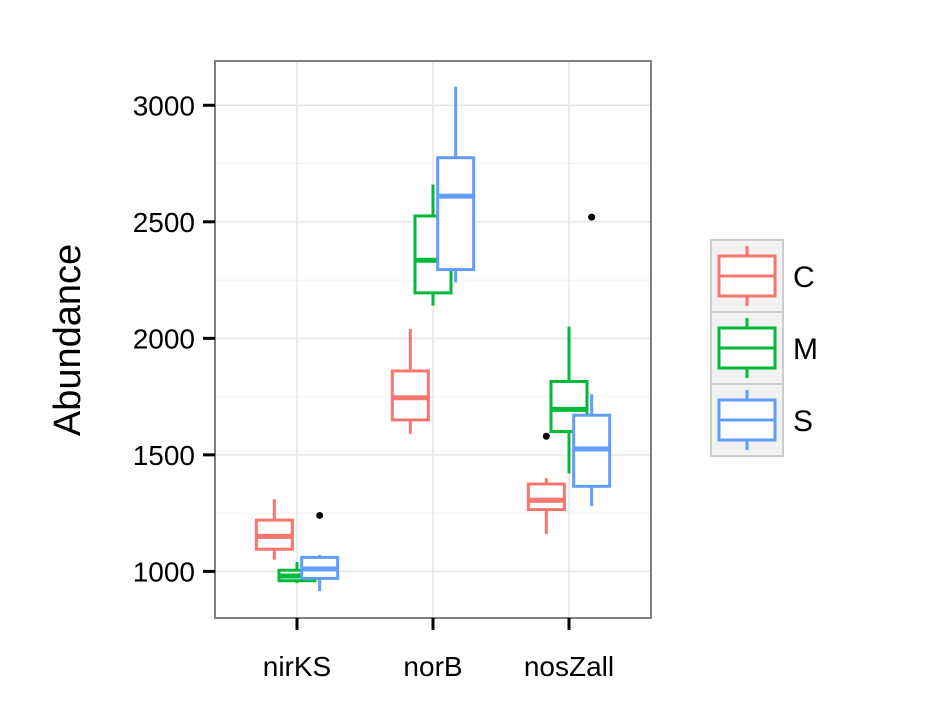  What do you see at coordinates (164, 338) in the screenshot?
I see `y-tick-label: 2000` at bounding box center [164, 338].